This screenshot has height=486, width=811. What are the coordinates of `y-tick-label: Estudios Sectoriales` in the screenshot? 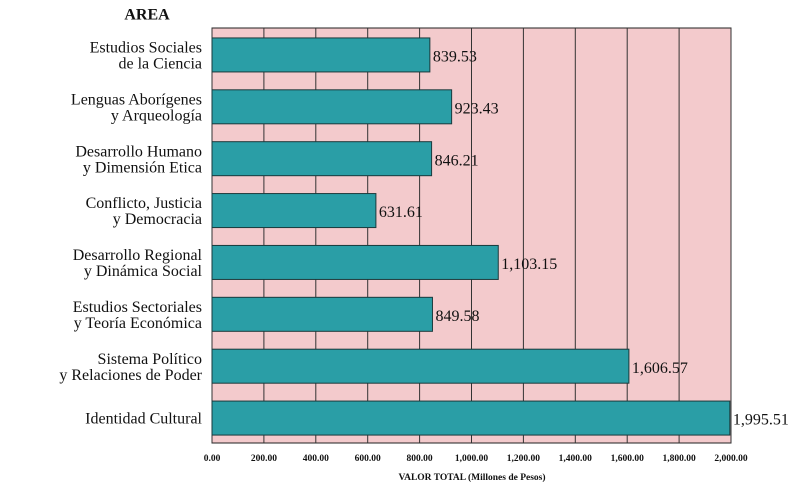 It's located at (137, 307).